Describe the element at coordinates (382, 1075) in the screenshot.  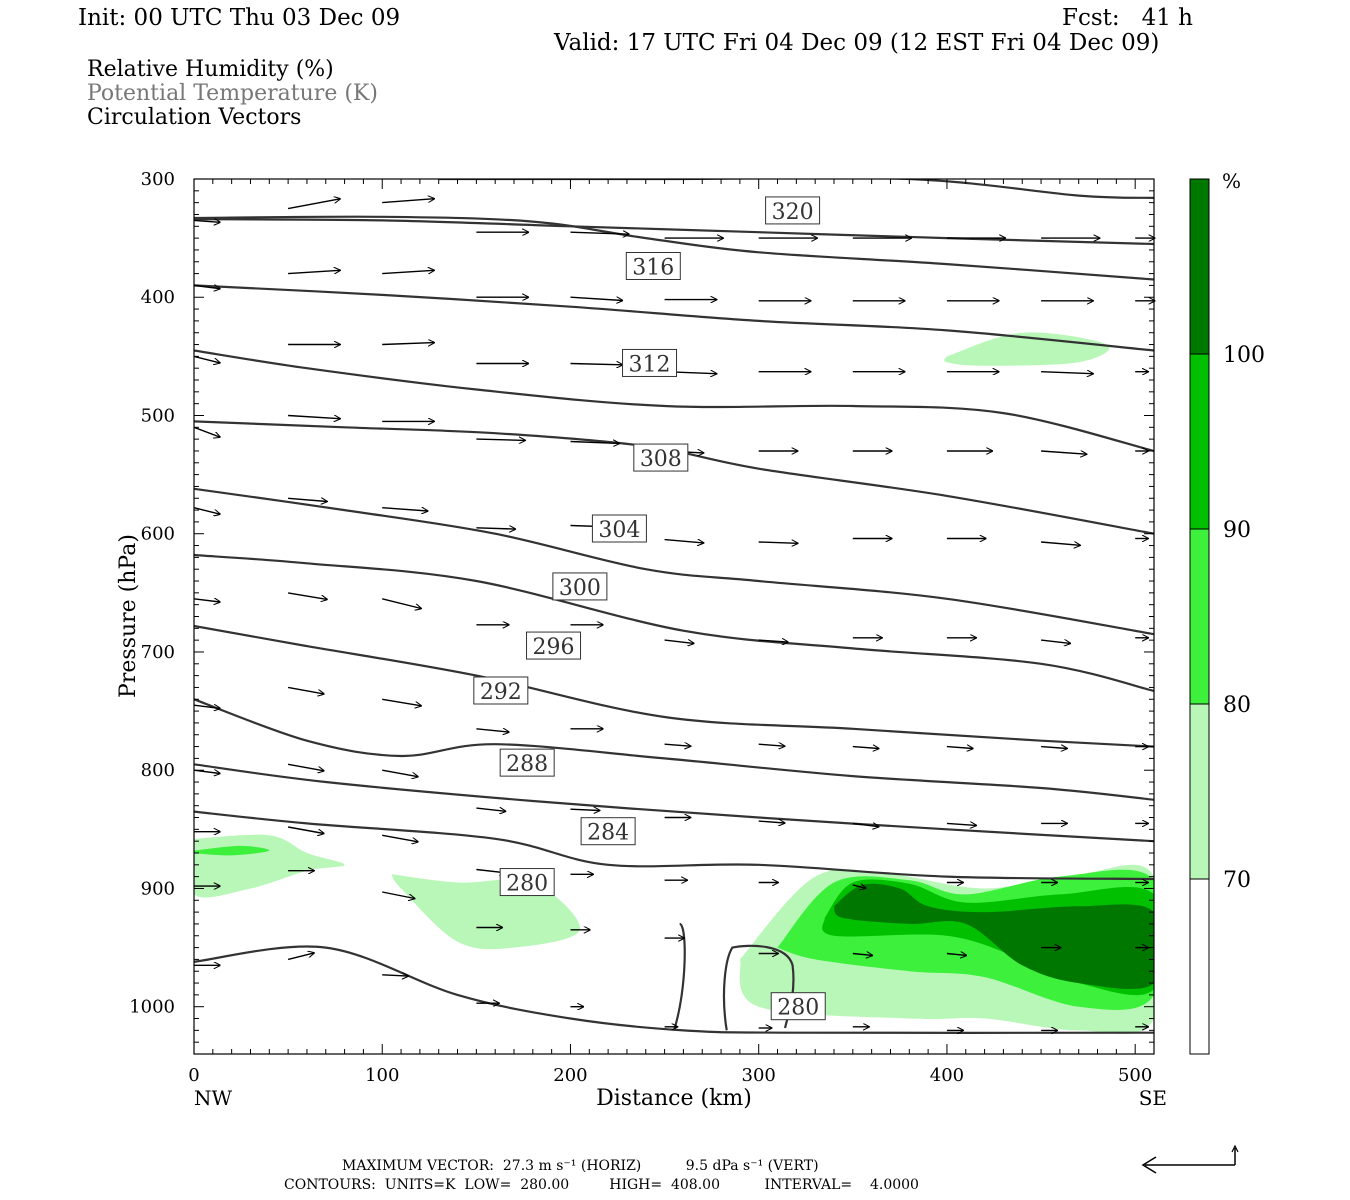
I see `x-tick-label: 100` at that location.